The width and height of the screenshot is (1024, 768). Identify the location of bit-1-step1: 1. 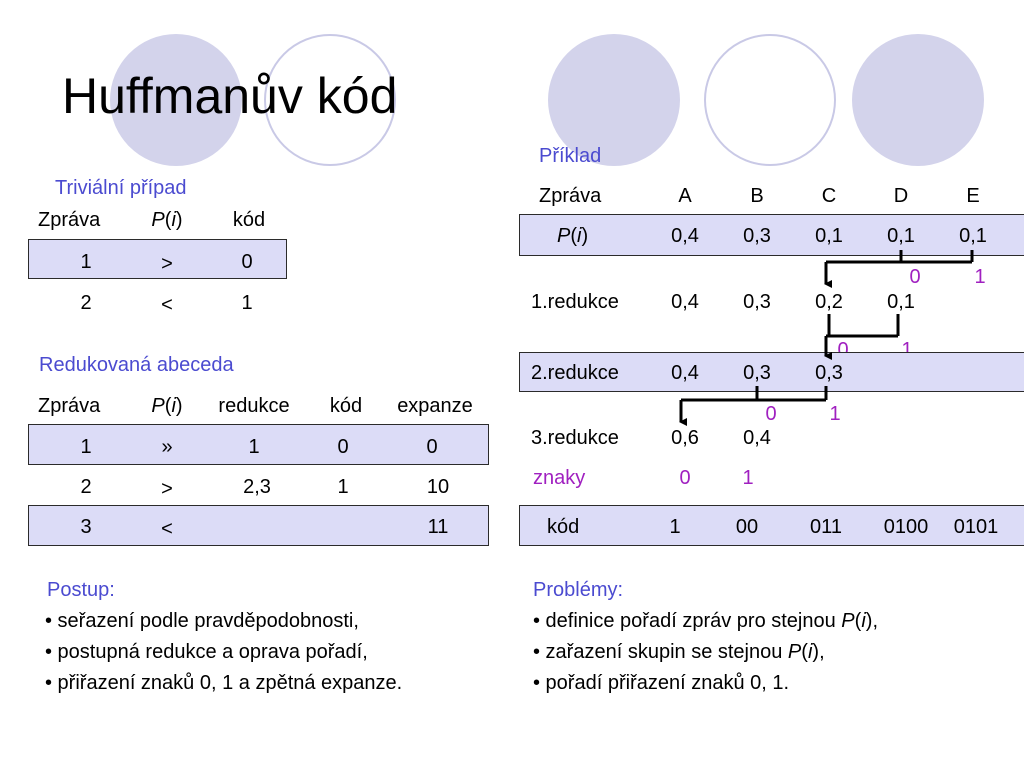
(980, 277).